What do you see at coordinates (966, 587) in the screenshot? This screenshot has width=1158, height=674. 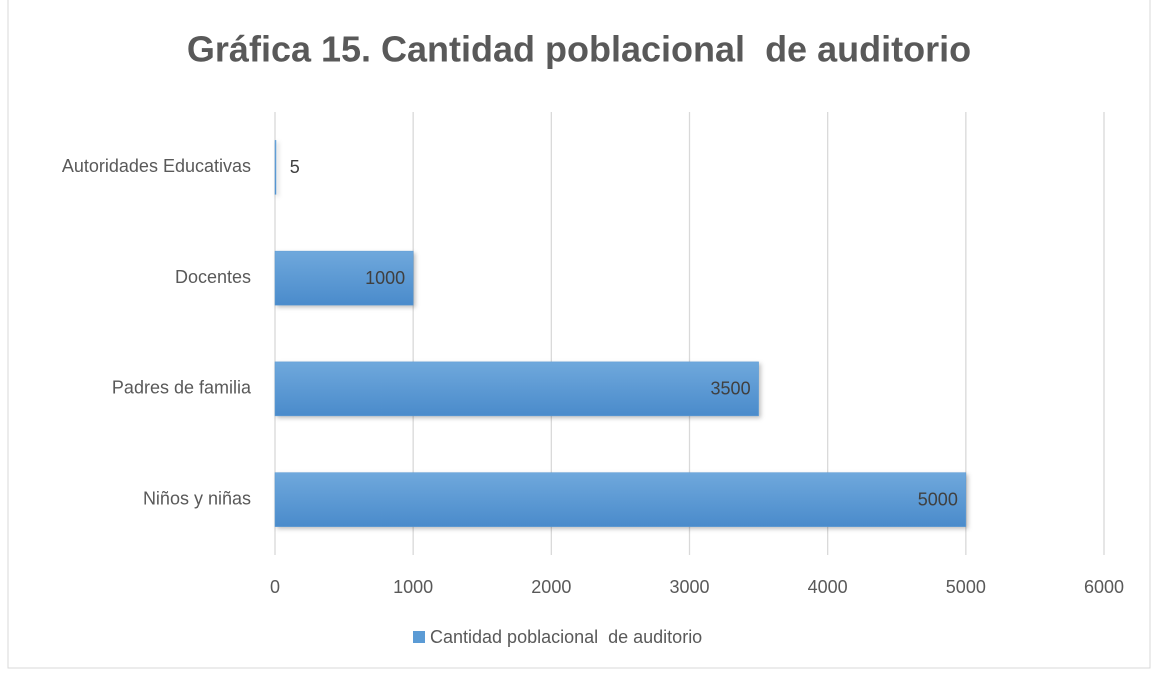 I see `x-tick-label: 5000` at bounding box center [966, 587].